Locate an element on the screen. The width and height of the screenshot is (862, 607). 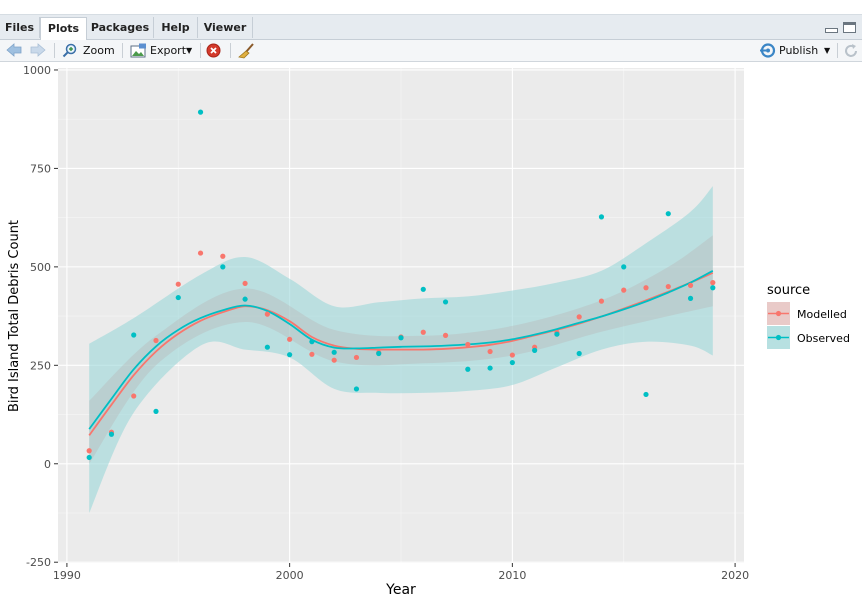
arrow-left-icon is located at coordinates (14, 50).